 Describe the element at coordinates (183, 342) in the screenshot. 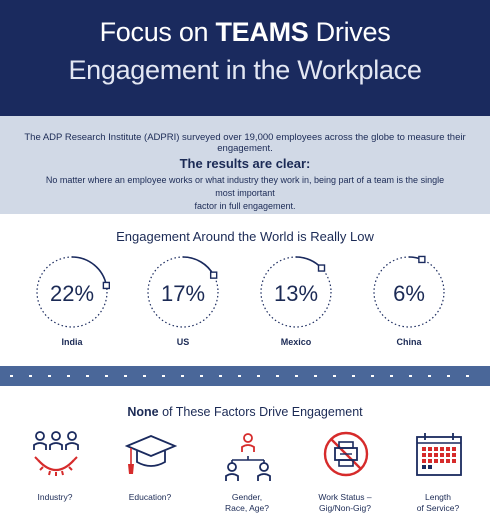

I see `country-name: US` at that location.